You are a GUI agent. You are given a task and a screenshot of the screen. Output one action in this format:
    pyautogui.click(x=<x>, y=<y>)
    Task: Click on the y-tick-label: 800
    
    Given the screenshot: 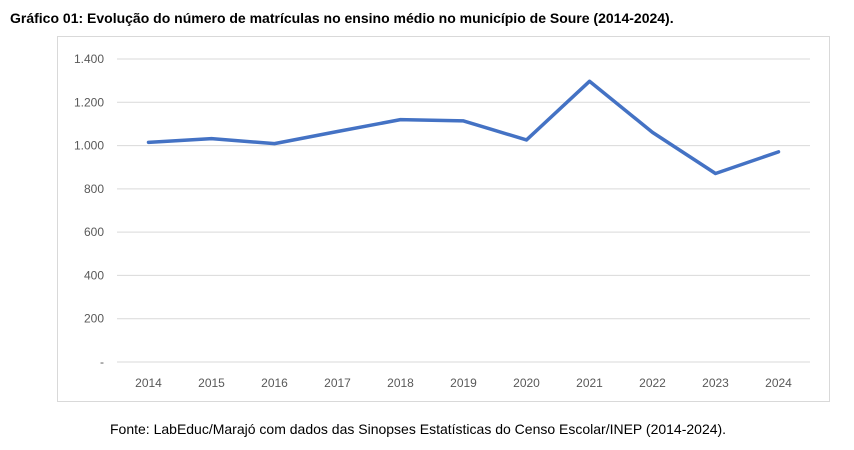 What is the action you would take?
    pyautogui.click(x=94, y=189)
    